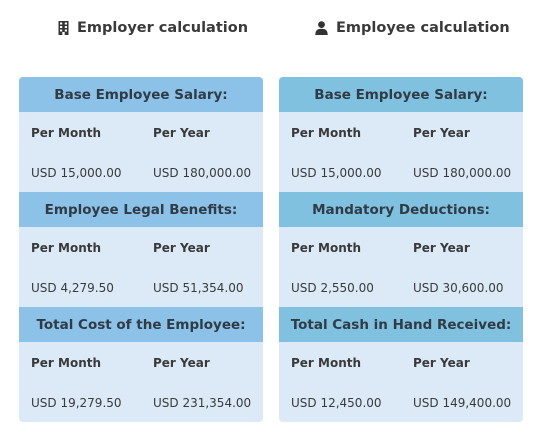 This screenshot has width=538, height=447. Describe the element at coordinates (198, 288) in the screenshot. I see `per-year-value: USD 51,354.00` at that location.